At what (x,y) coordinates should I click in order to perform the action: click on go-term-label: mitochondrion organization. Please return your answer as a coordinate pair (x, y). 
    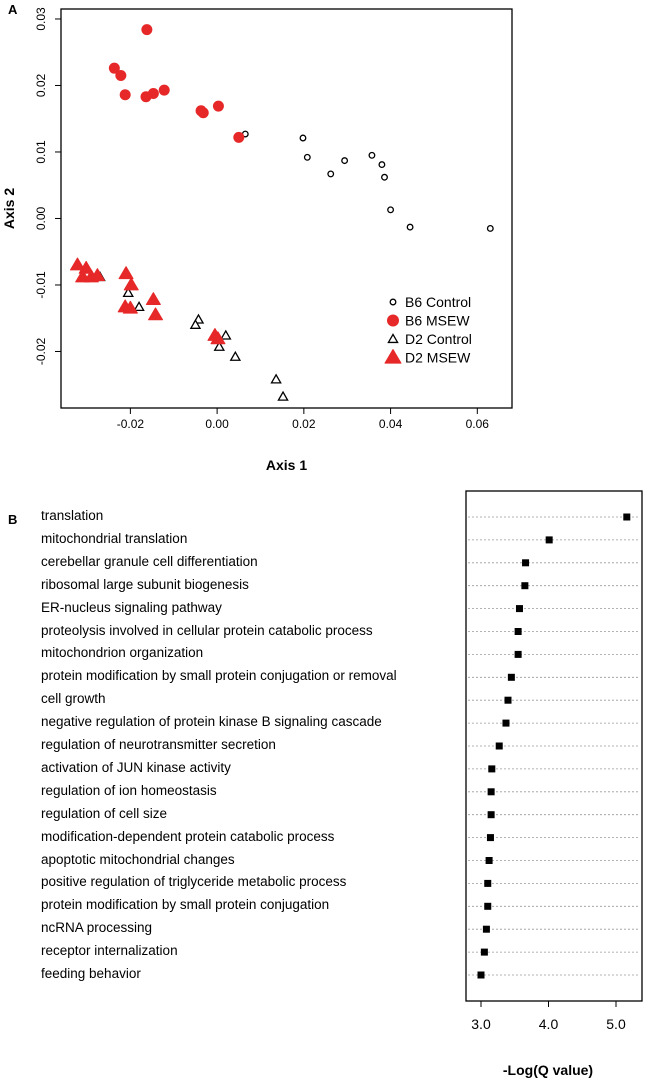
    Looking at the image, I should click on (122, 653).